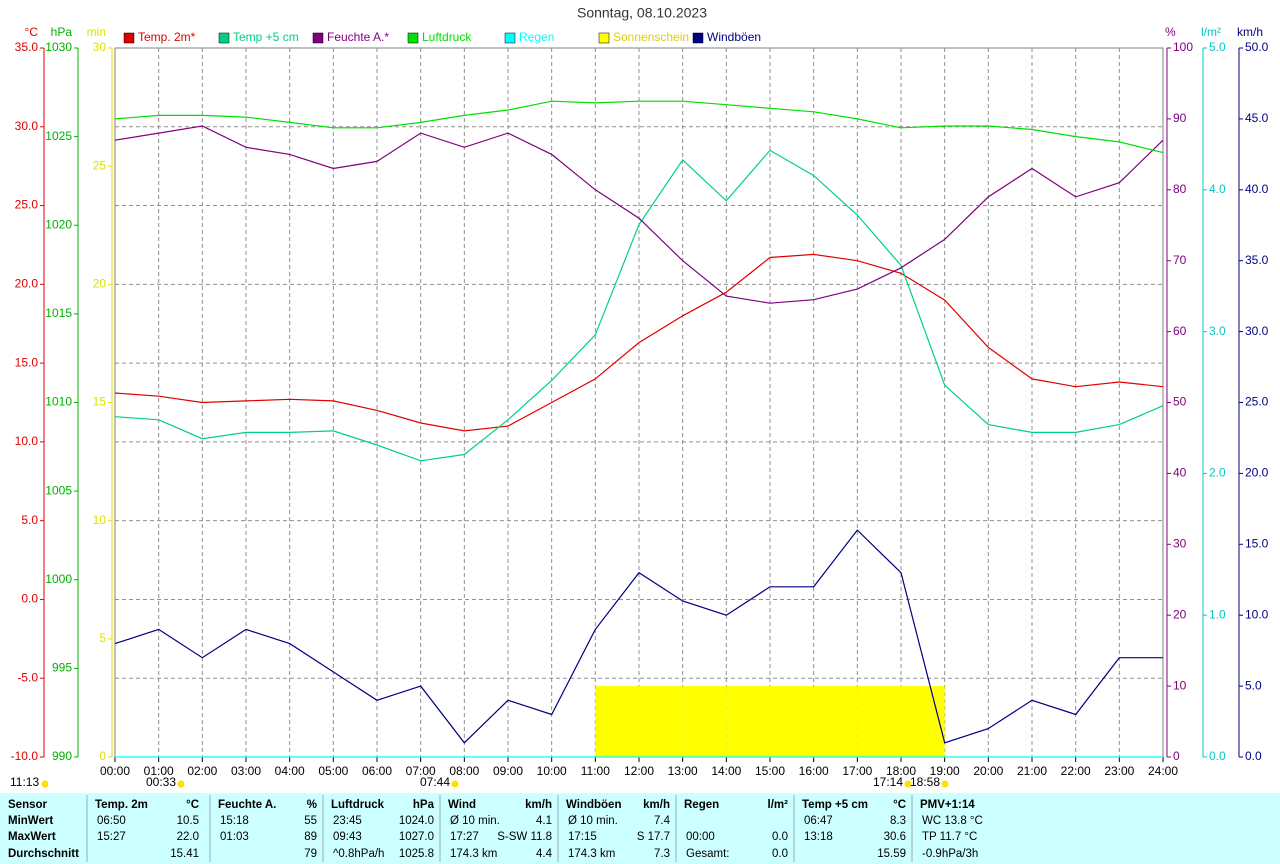  What do you see at coordinates (1217, 331) in the screenshot?
I see `y-tick-label: 3.0` at bounding box center [1217, 331].